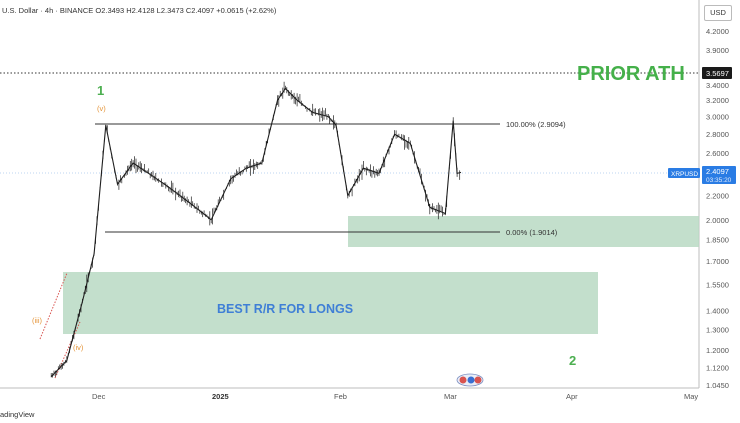  What do you see at coordinates (717, 50) in the screenshot?
I see `price-tick-label: 3.9000` at bounding box center [717, 50].